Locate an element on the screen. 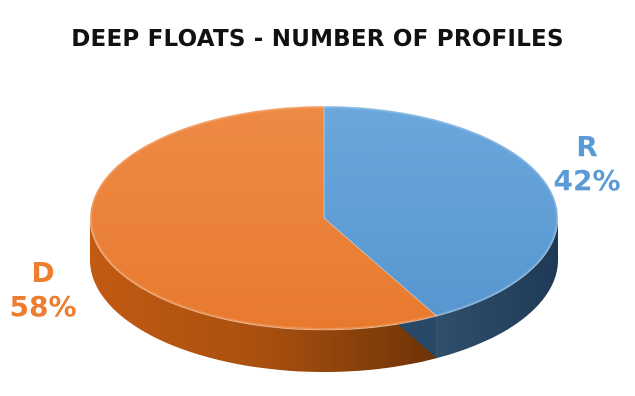 The width and height of the screenshot is (635, 396). slice-name-d: D is located at coordinates (43, 272).